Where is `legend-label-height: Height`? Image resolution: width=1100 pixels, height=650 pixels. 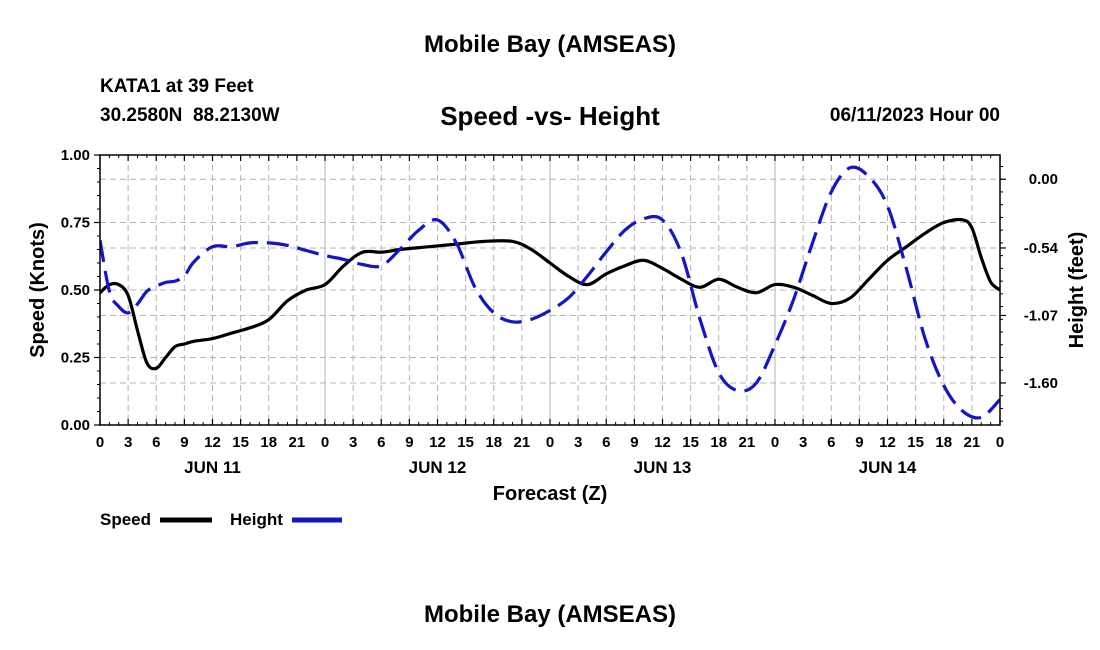 legend-label-height: Height is located at coordinates (256, 519).